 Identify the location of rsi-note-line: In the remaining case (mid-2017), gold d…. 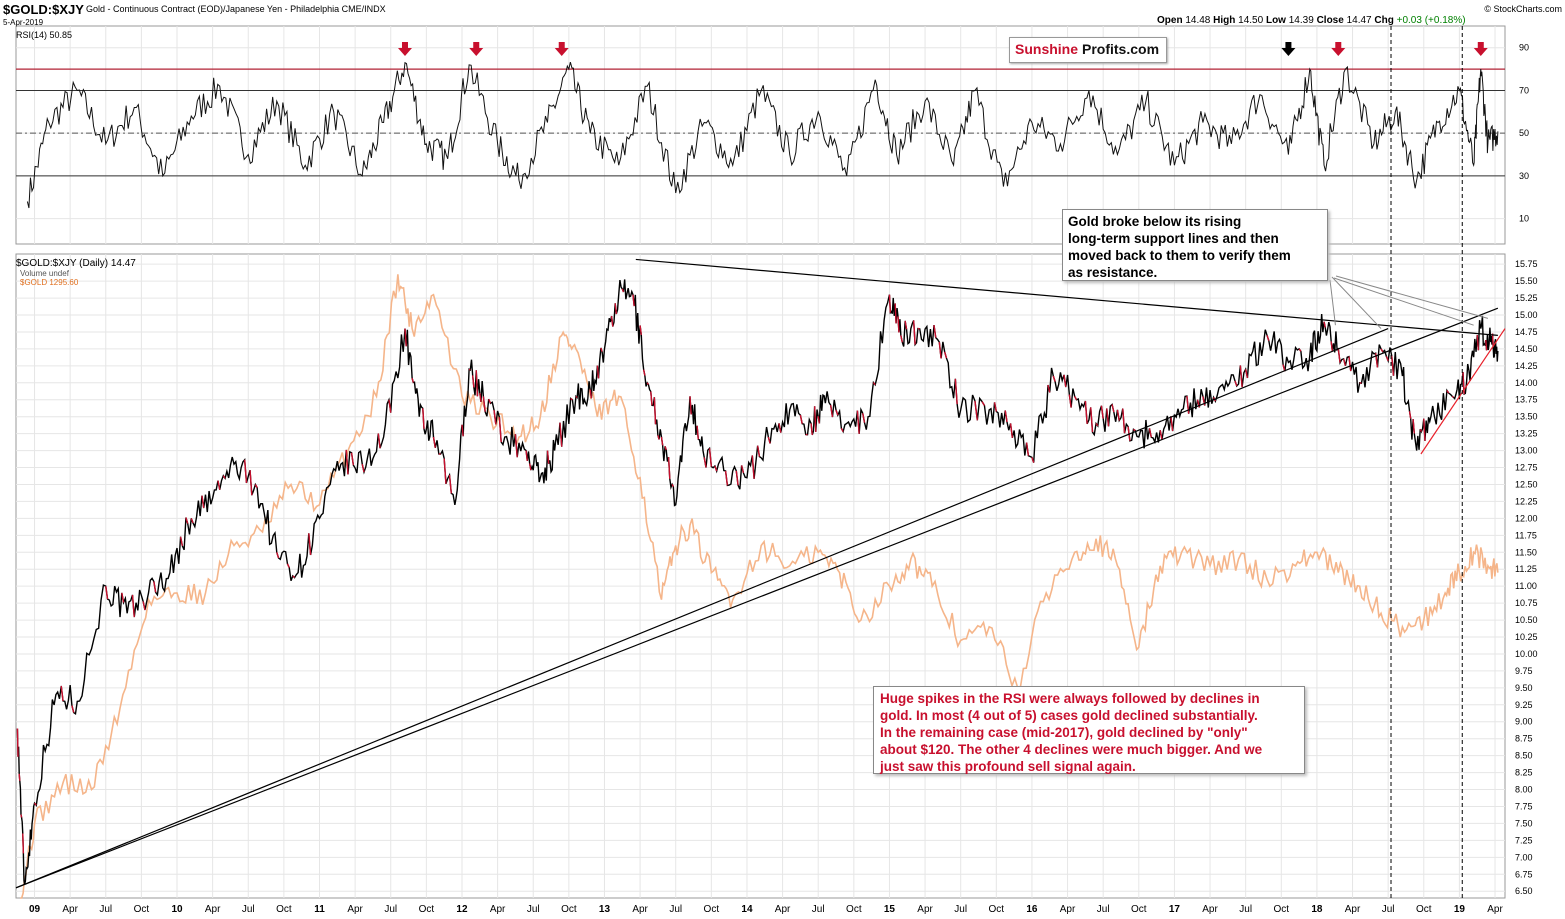
(1064, 732).